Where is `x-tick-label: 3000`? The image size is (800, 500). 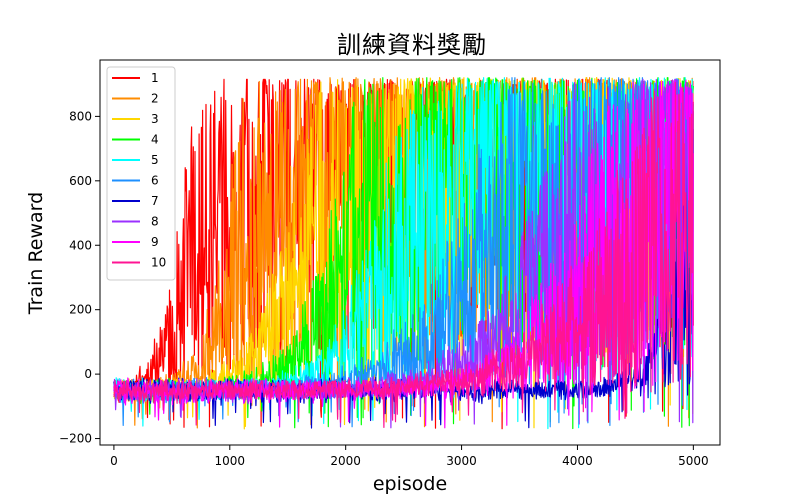 x-tick-label: 3000 is located at coordinates (461, 461).